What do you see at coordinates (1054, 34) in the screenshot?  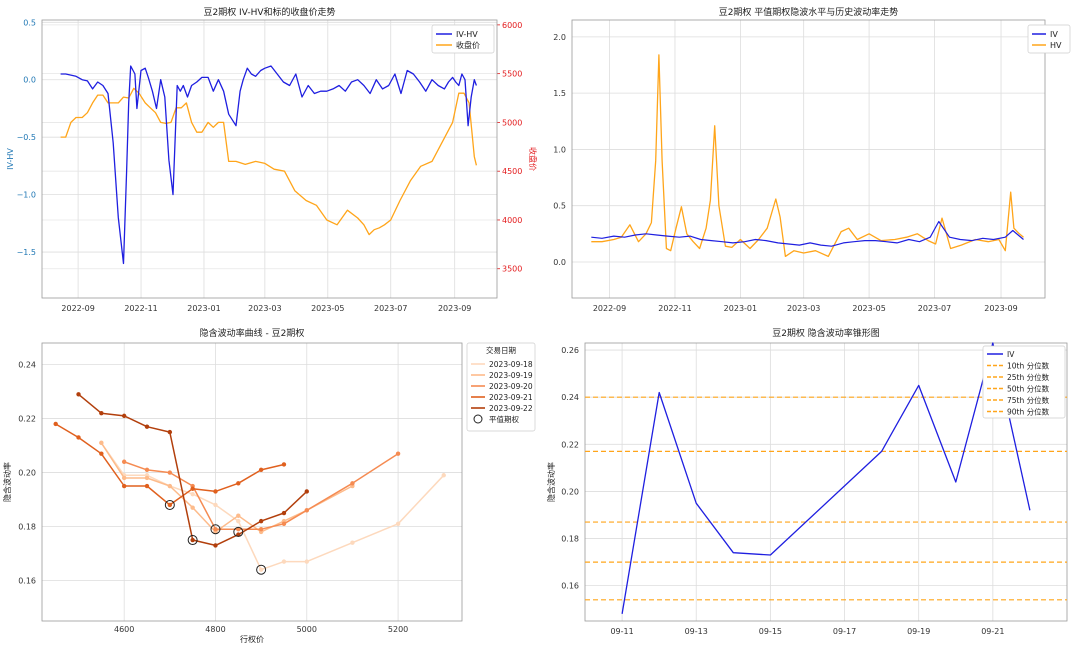 I see `legend-label: IV` at bounding box center [1054, 34].